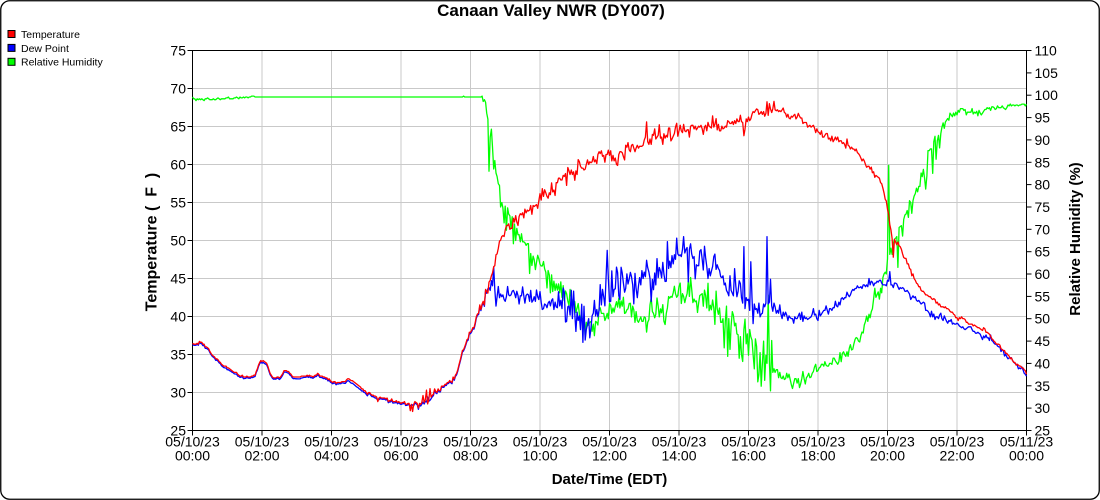 The width and height of the screenshot is (1100, 500). What do you see at coordinates (609, 456) in the screenshot?
I see `svg-text: 12:00` at bounding box center [609, 456].